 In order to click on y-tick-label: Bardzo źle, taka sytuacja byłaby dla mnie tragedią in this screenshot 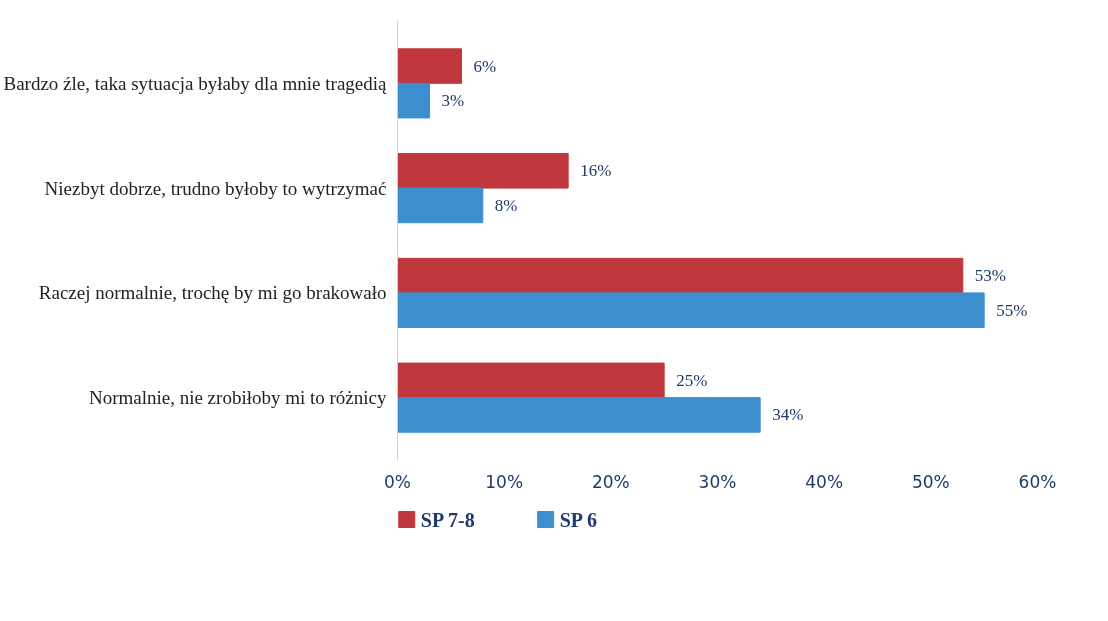, I will do `click(195, 83)`.